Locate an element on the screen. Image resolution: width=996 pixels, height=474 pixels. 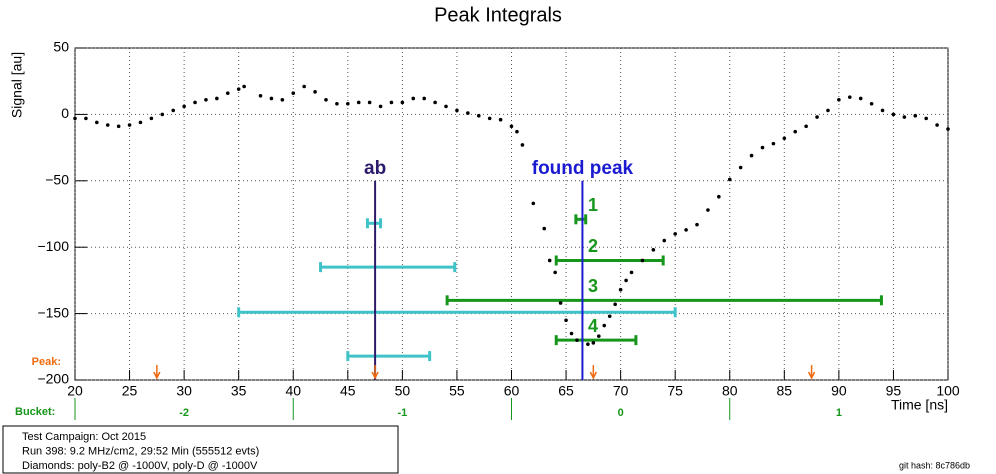
range-label: 3 is located at coordinates (593, 286).